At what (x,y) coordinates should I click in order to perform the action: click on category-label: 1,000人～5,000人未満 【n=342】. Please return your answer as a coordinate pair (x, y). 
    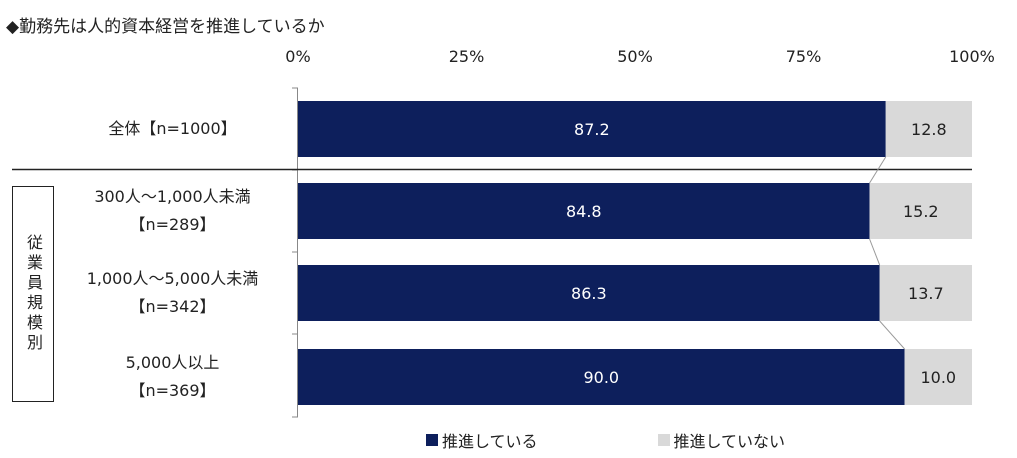
    Looking at the image, I should click on (172, 293).